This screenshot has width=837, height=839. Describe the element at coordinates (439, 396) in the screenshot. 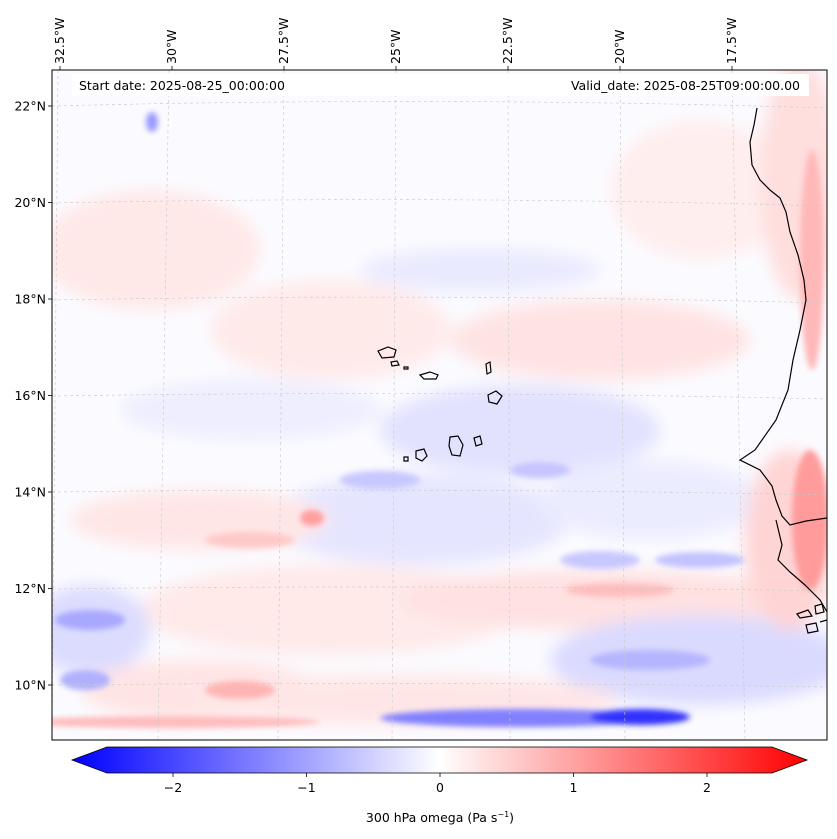

I see `parallel-16n` at that location.